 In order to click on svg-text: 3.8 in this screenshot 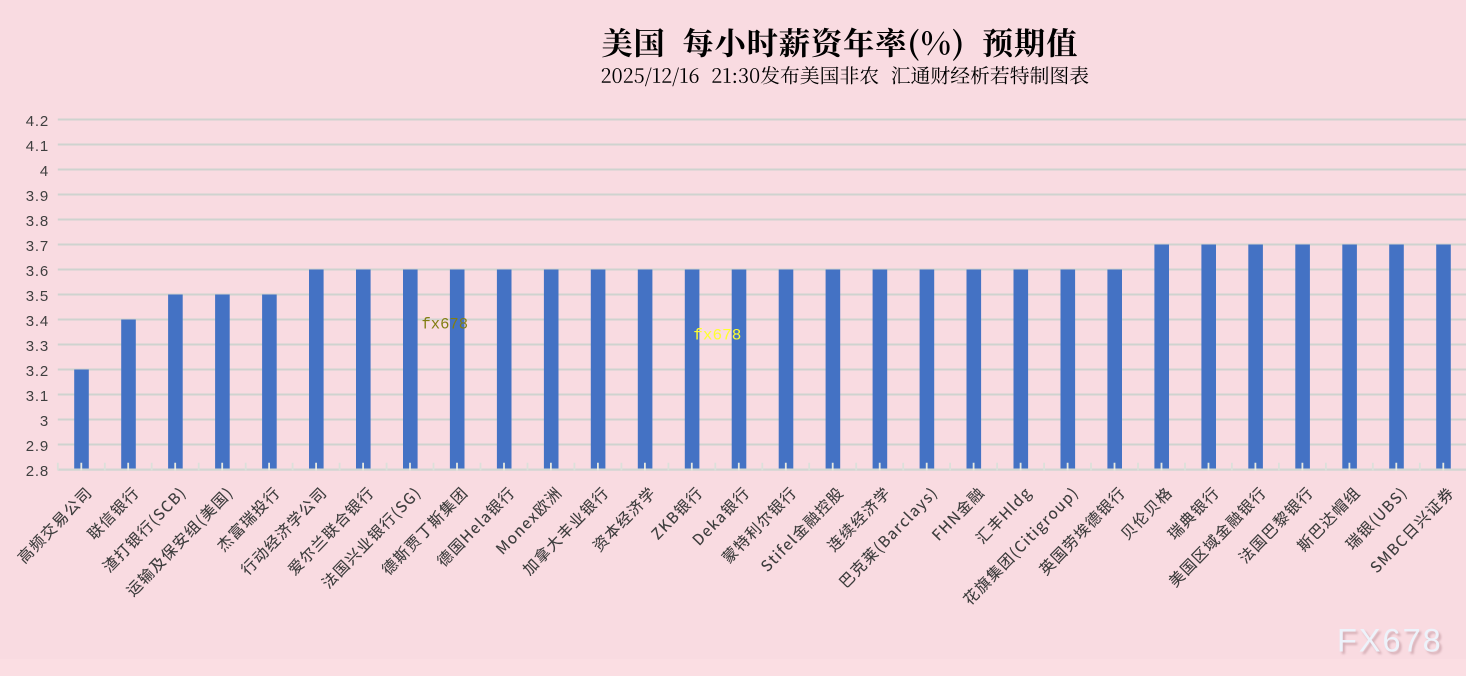, I will do `click(37, 221)`.